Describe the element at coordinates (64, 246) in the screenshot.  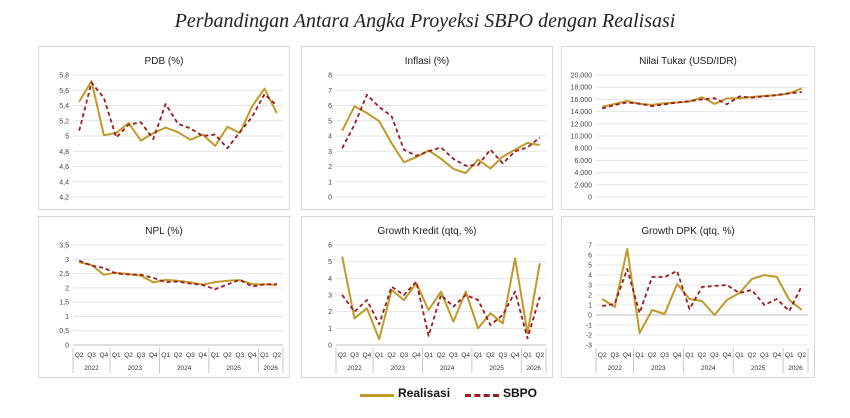
I see `y-tick-label: 3,5` at that location.